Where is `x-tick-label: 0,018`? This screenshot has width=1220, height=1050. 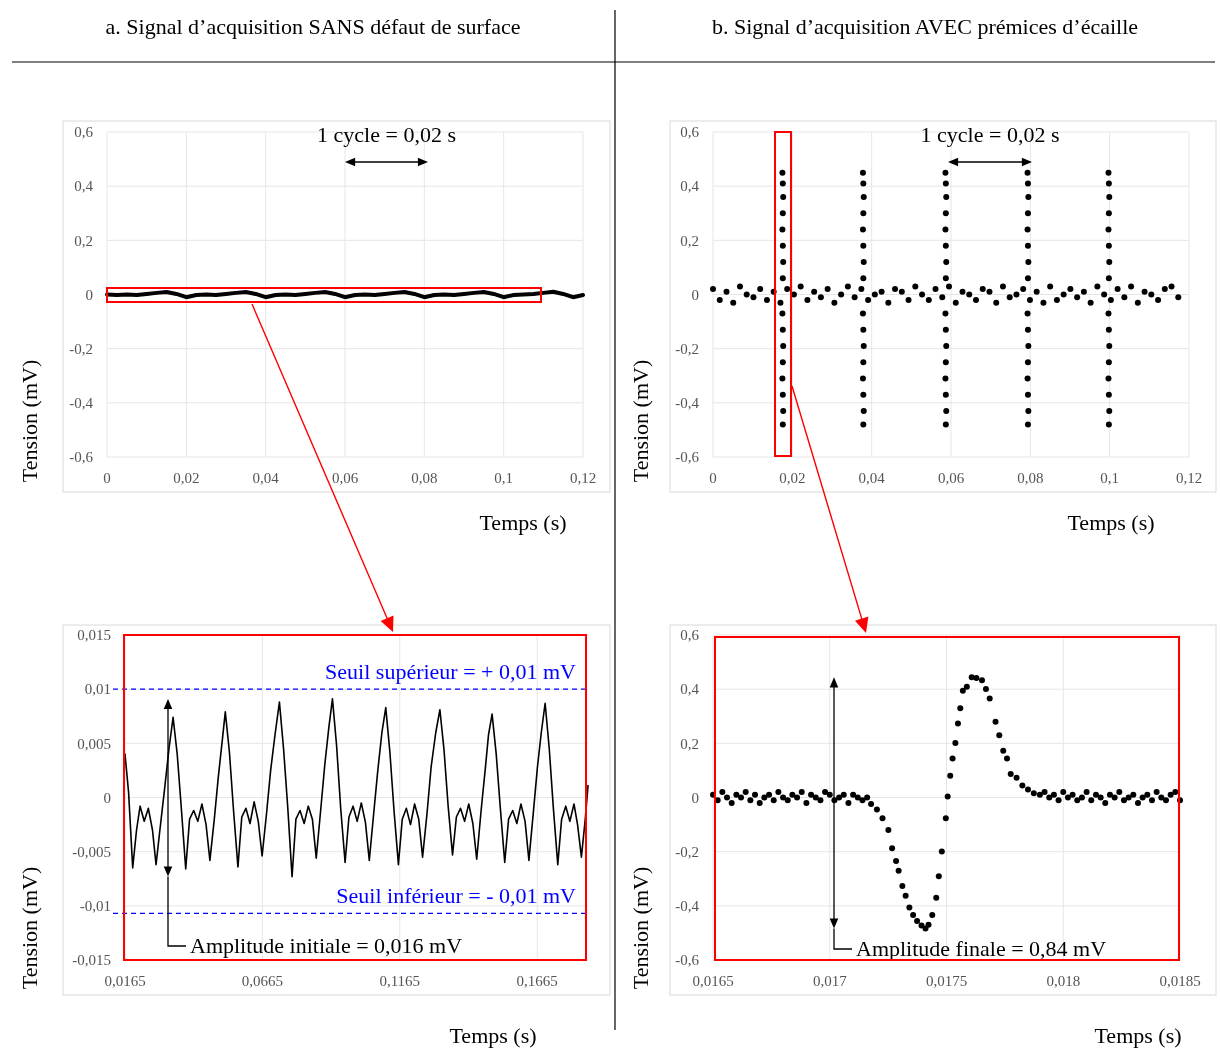 x-tick-label: 0,018 is located at coordinates (1063, 981).